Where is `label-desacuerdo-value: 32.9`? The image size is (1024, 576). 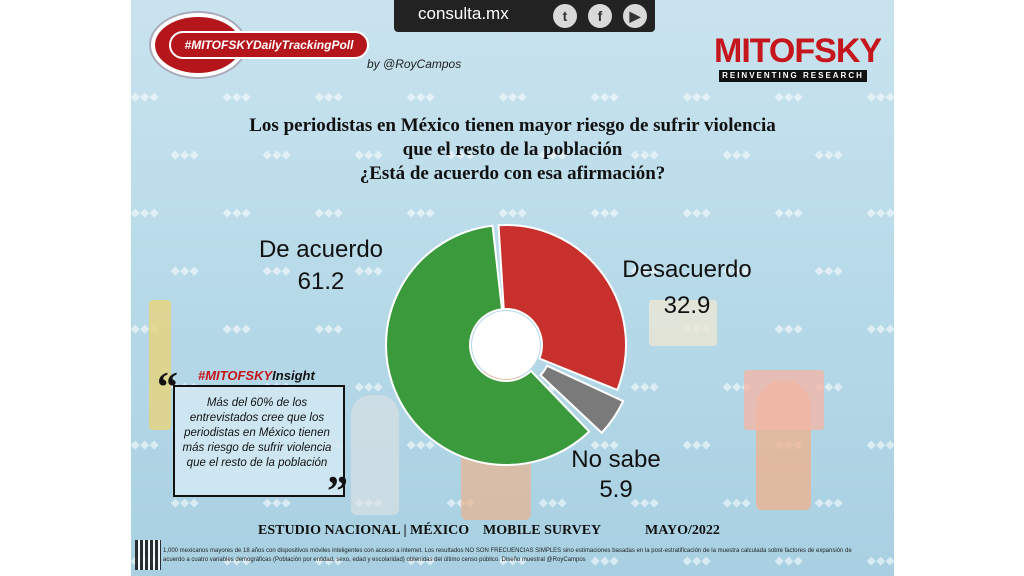
label-desacuerdo-value: 32.9 is located at coordinates (687, 305).